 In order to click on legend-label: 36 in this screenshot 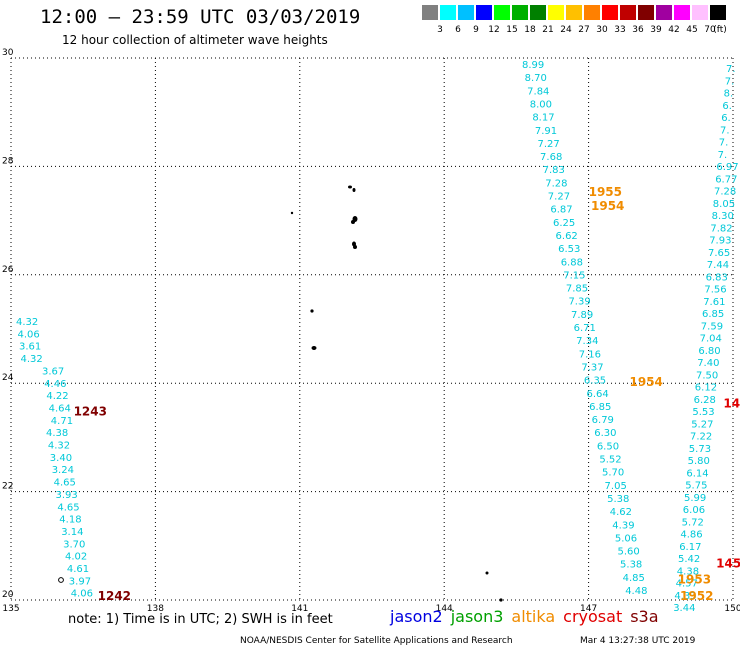, I will do `click(638, 30)`.